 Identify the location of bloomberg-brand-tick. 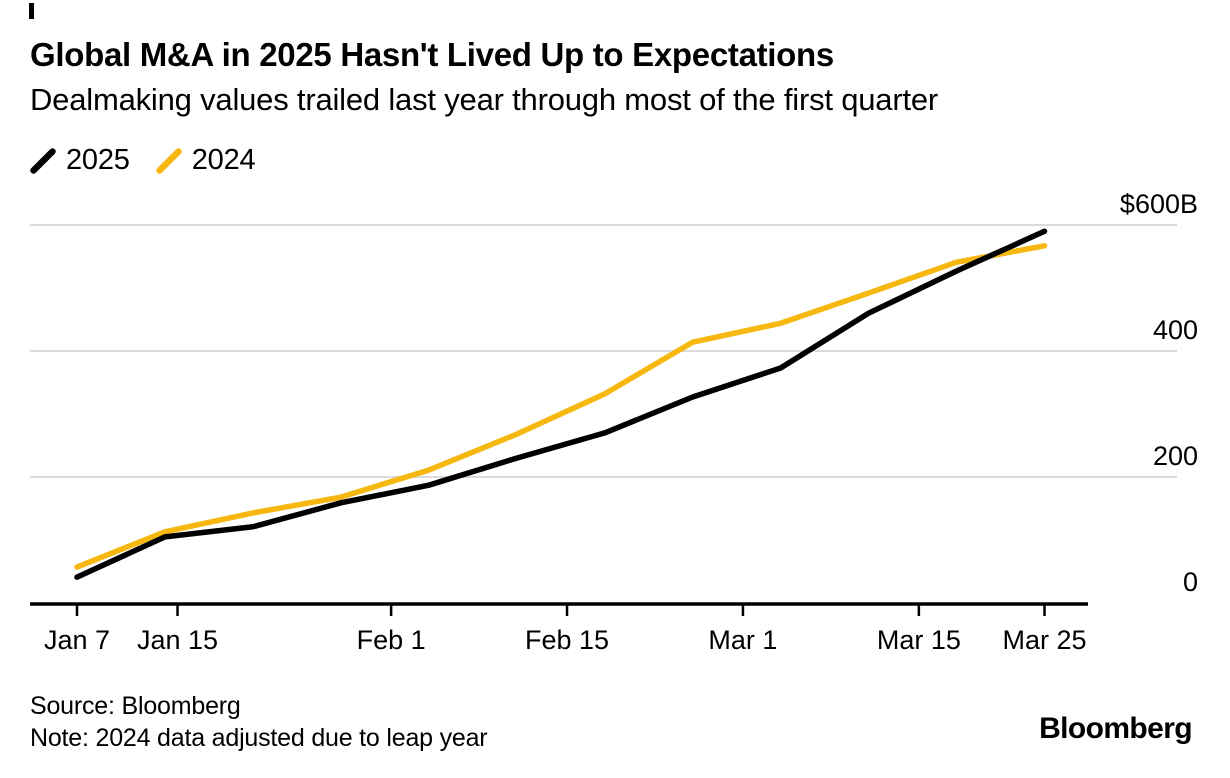
(31, 11).